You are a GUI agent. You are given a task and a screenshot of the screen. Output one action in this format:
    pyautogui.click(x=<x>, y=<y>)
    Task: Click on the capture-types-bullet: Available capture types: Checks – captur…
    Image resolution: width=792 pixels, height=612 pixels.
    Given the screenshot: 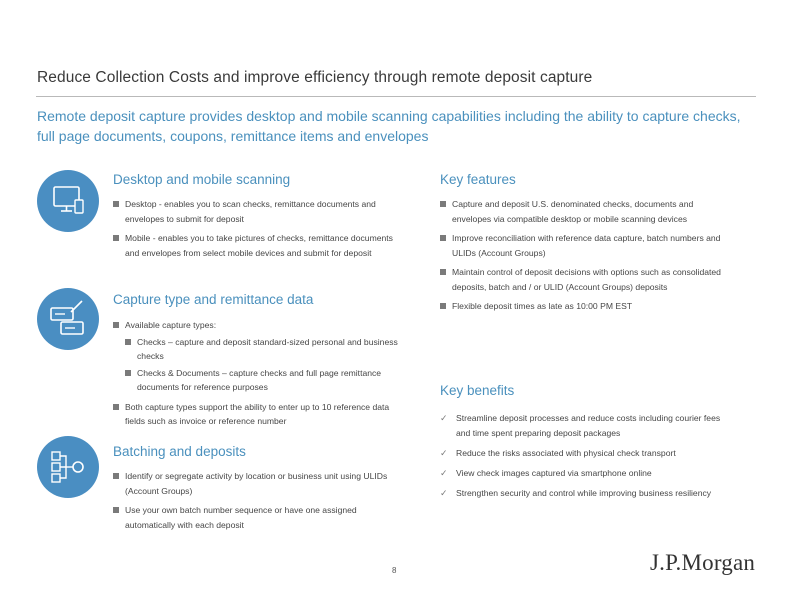 What is the action you would take?
    pyautogui.click(x=258, y=356)
    